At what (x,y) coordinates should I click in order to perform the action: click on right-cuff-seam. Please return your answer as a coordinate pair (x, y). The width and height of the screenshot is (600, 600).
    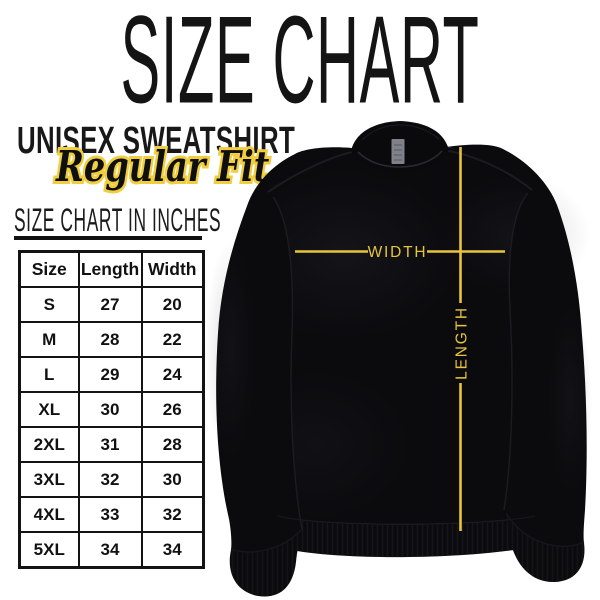
    Looking at the image, I should click on (545, 530).